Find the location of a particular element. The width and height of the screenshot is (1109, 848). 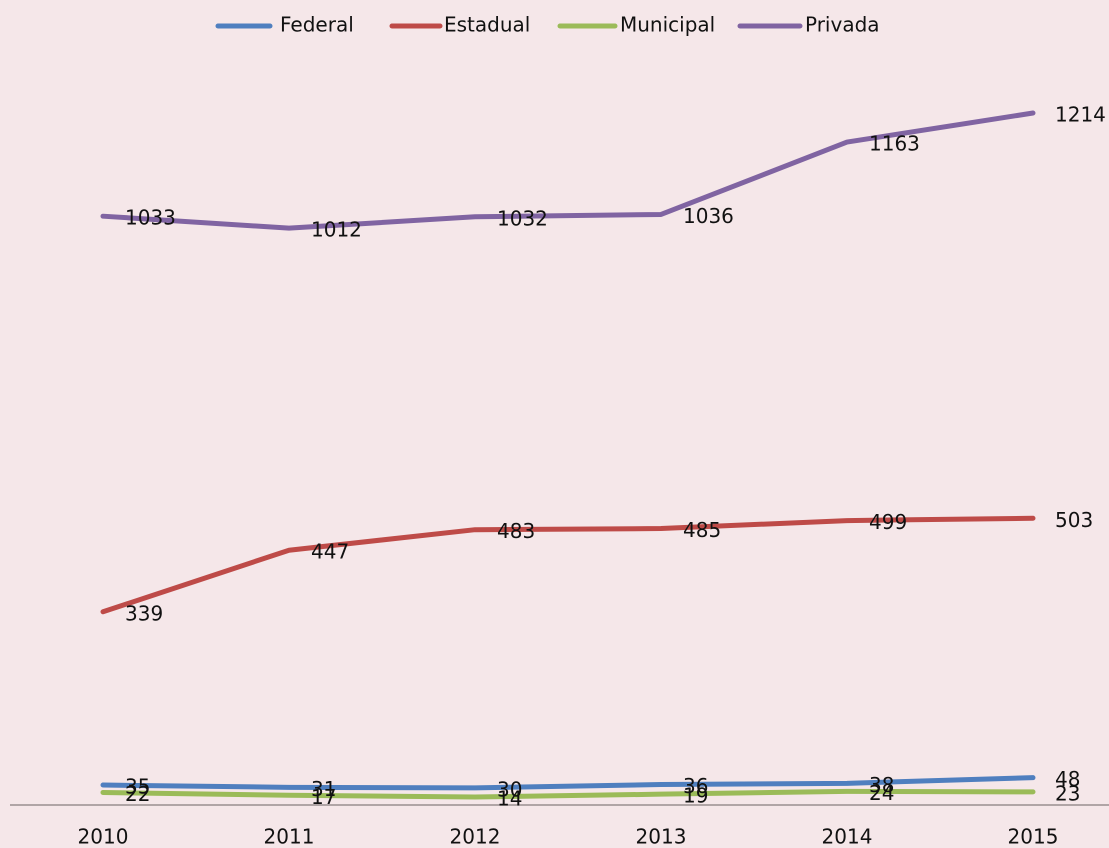

data-label: 36 is located at coordinates (695, 786).